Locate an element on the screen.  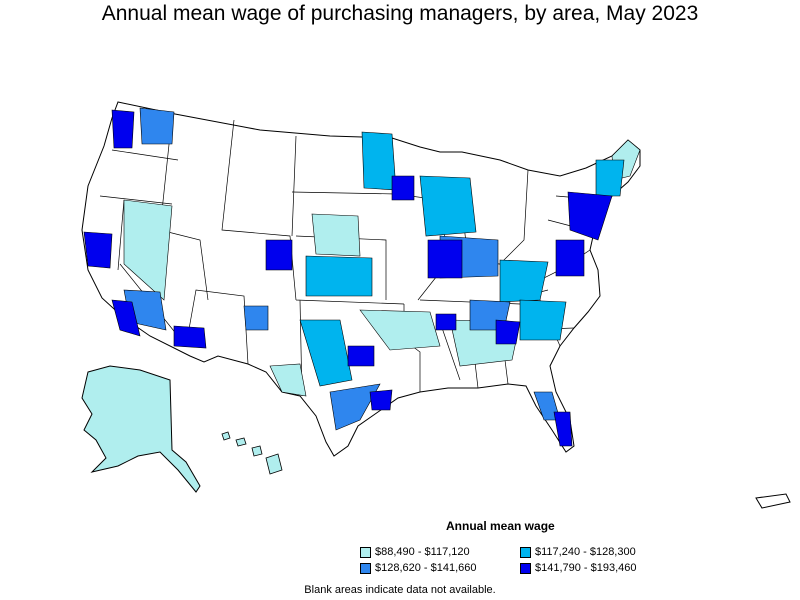
region-nevada is located at coordinates (148, 250).